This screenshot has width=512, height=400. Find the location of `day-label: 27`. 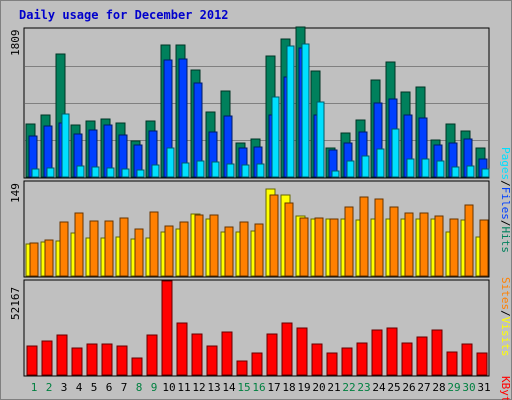

day-label: 27 is located at coordinates (423, 387).